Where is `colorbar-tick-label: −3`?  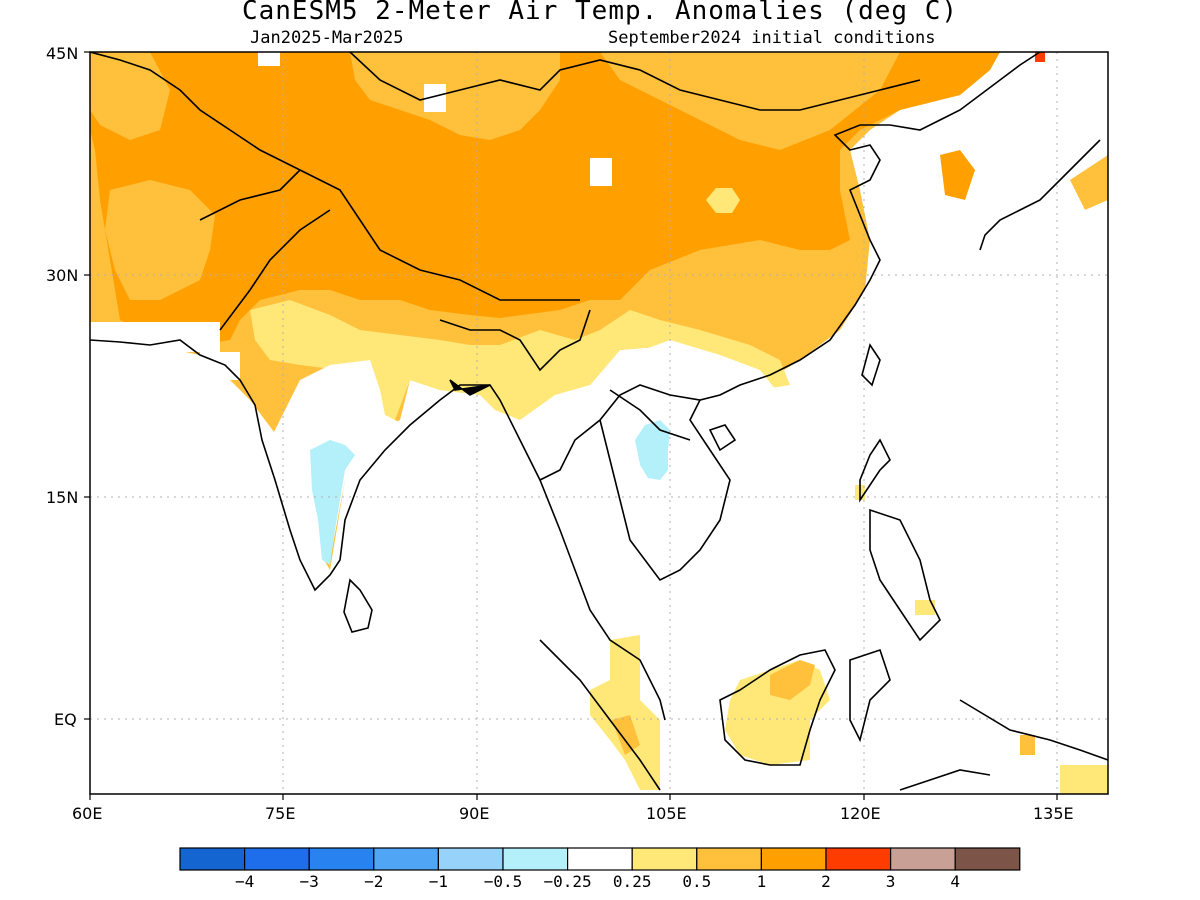 colorbar-tick-label: −3 is located at coordinates (309, 881).